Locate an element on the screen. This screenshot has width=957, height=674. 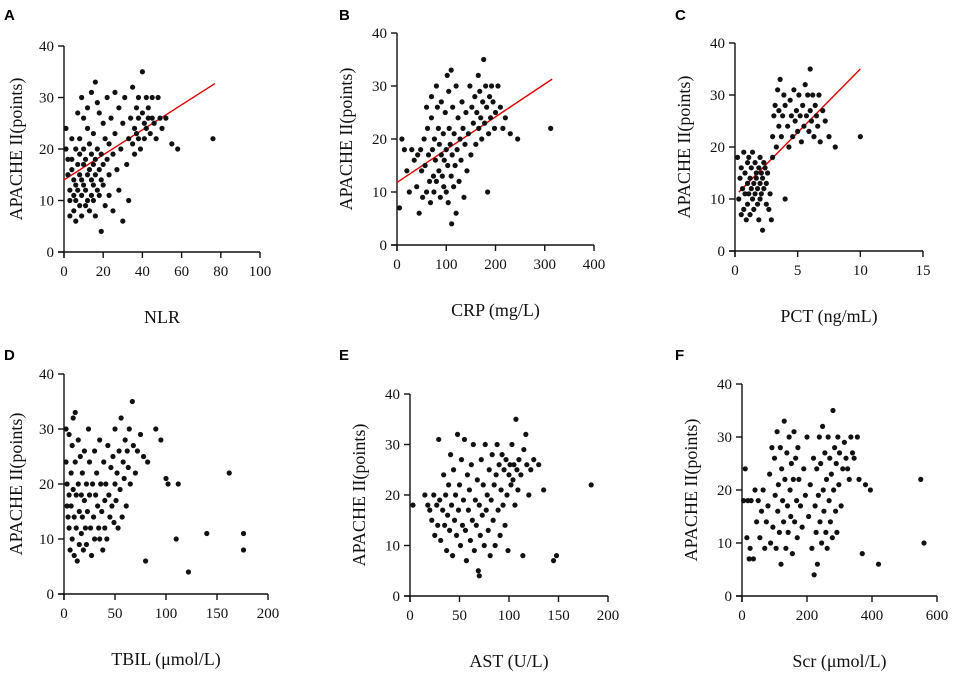
x-tick-label: 15 is located at coordinates (923, 271).